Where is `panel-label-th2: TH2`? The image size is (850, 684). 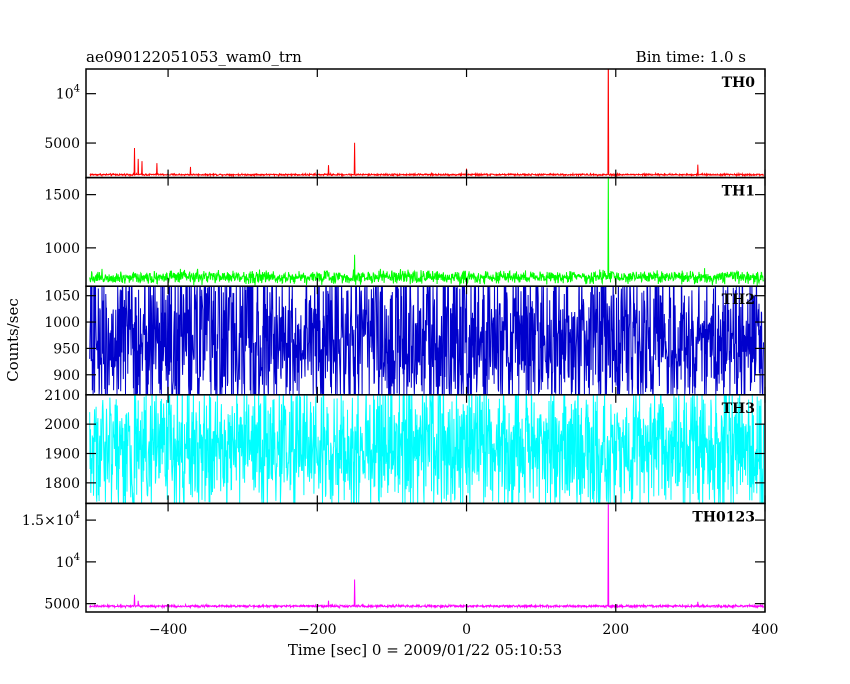 panel-label-th2: TH2 is located at coordinates (738, 300).